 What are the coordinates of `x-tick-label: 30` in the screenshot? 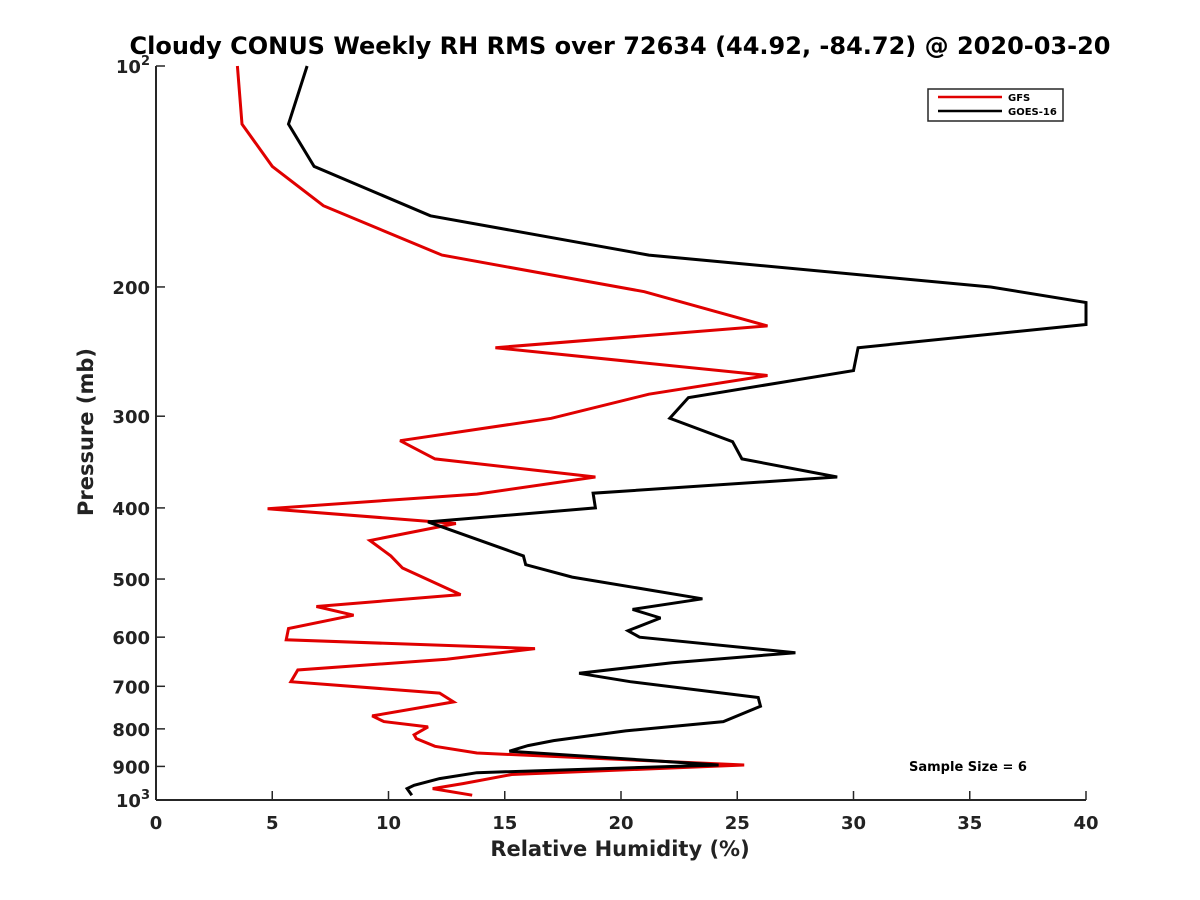 It's located at (853, 823).